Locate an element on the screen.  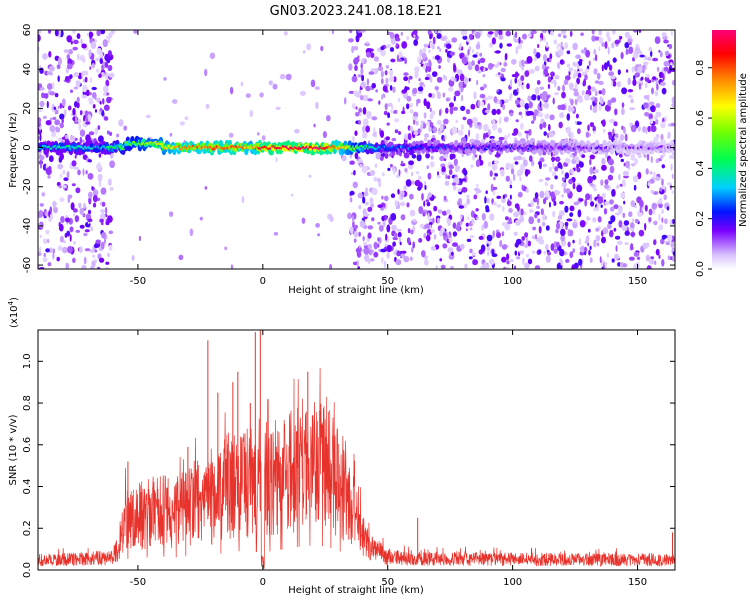
heatmap-ytick-label: -20 is located at coordinates (27, 187).